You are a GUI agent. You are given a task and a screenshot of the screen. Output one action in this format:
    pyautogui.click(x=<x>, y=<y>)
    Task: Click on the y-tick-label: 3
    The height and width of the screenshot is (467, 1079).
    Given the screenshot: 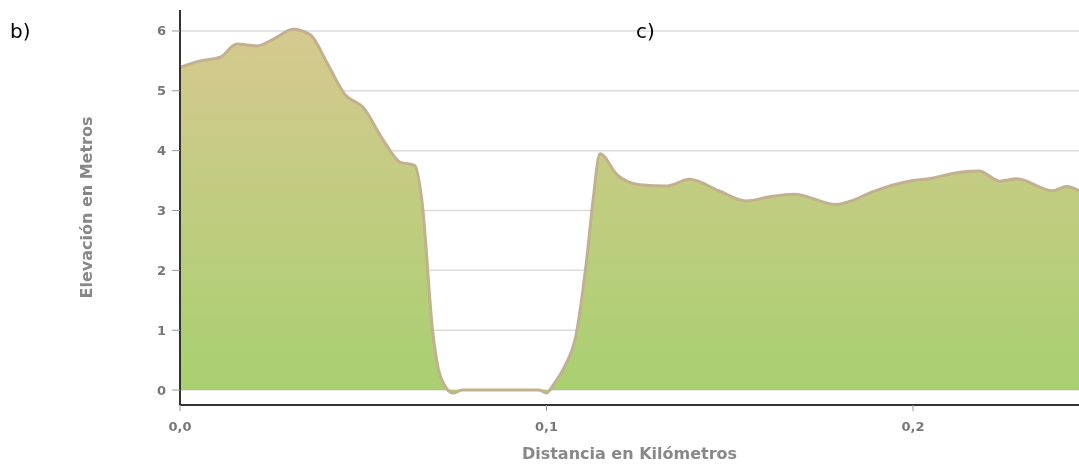 What is the action you would take?
    pyautogui.click(x=161, y=211)
    